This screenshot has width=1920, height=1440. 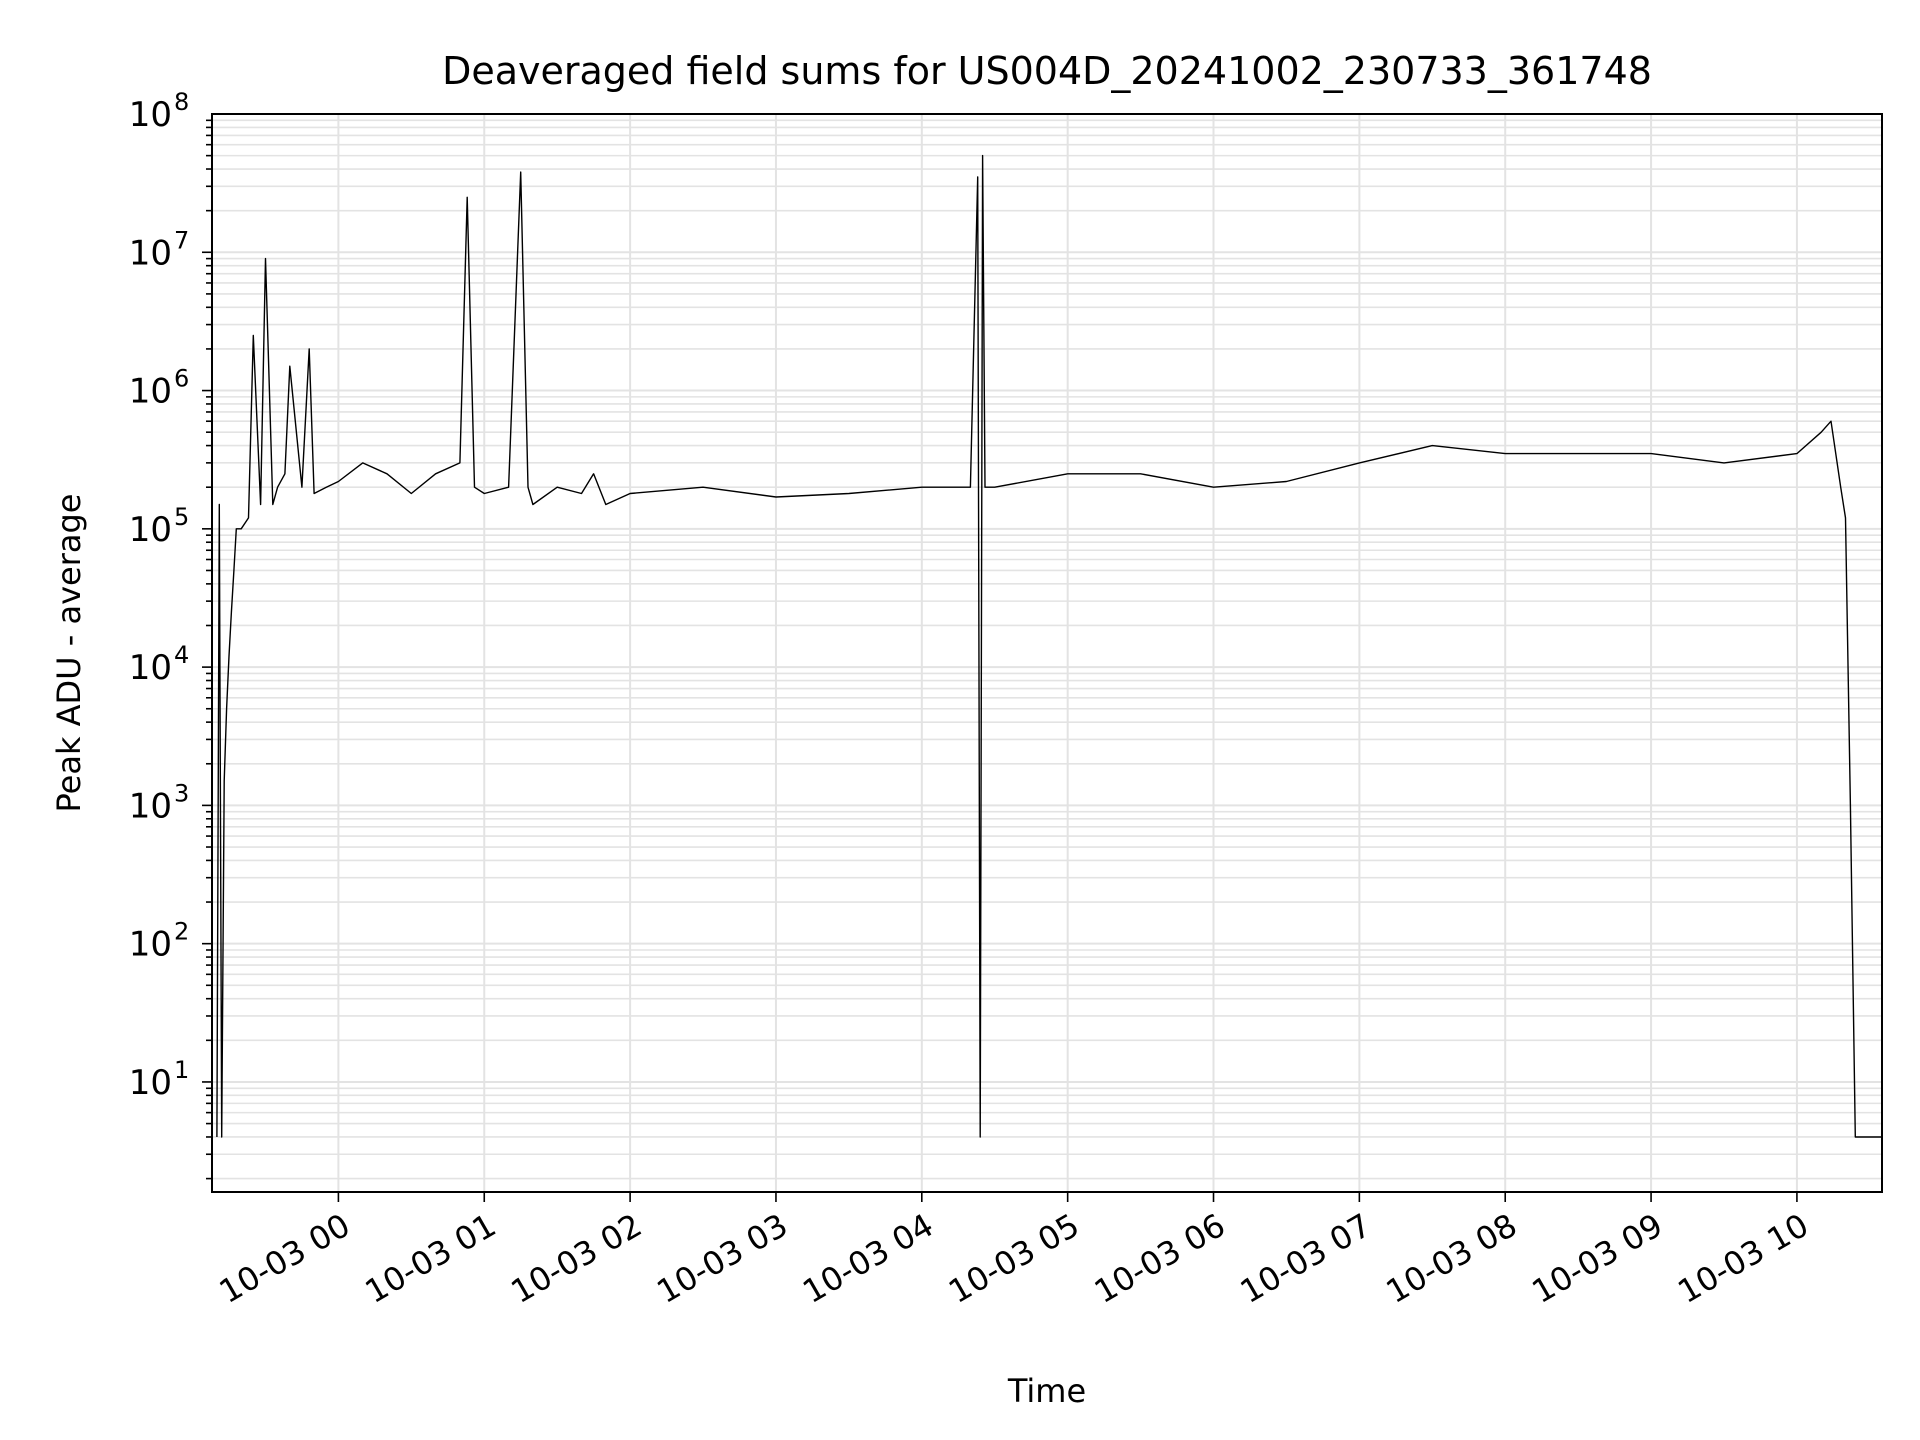 What do you see at coordinates (181, 240) in the screenshot?
I see `y-tick-label-exponent: 7` at bounding box center [181, 240].